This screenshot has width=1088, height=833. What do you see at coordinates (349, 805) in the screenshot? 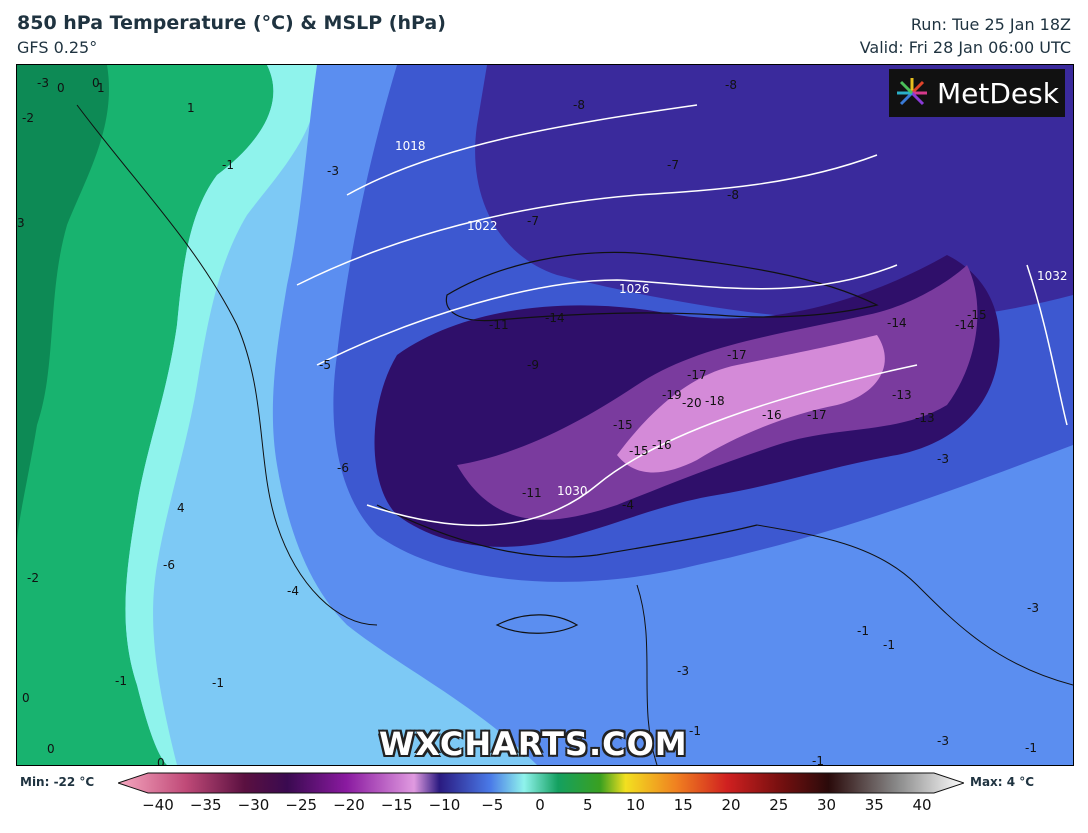
I see `scale-tick-label: −20` at bounding box center [349, 805].